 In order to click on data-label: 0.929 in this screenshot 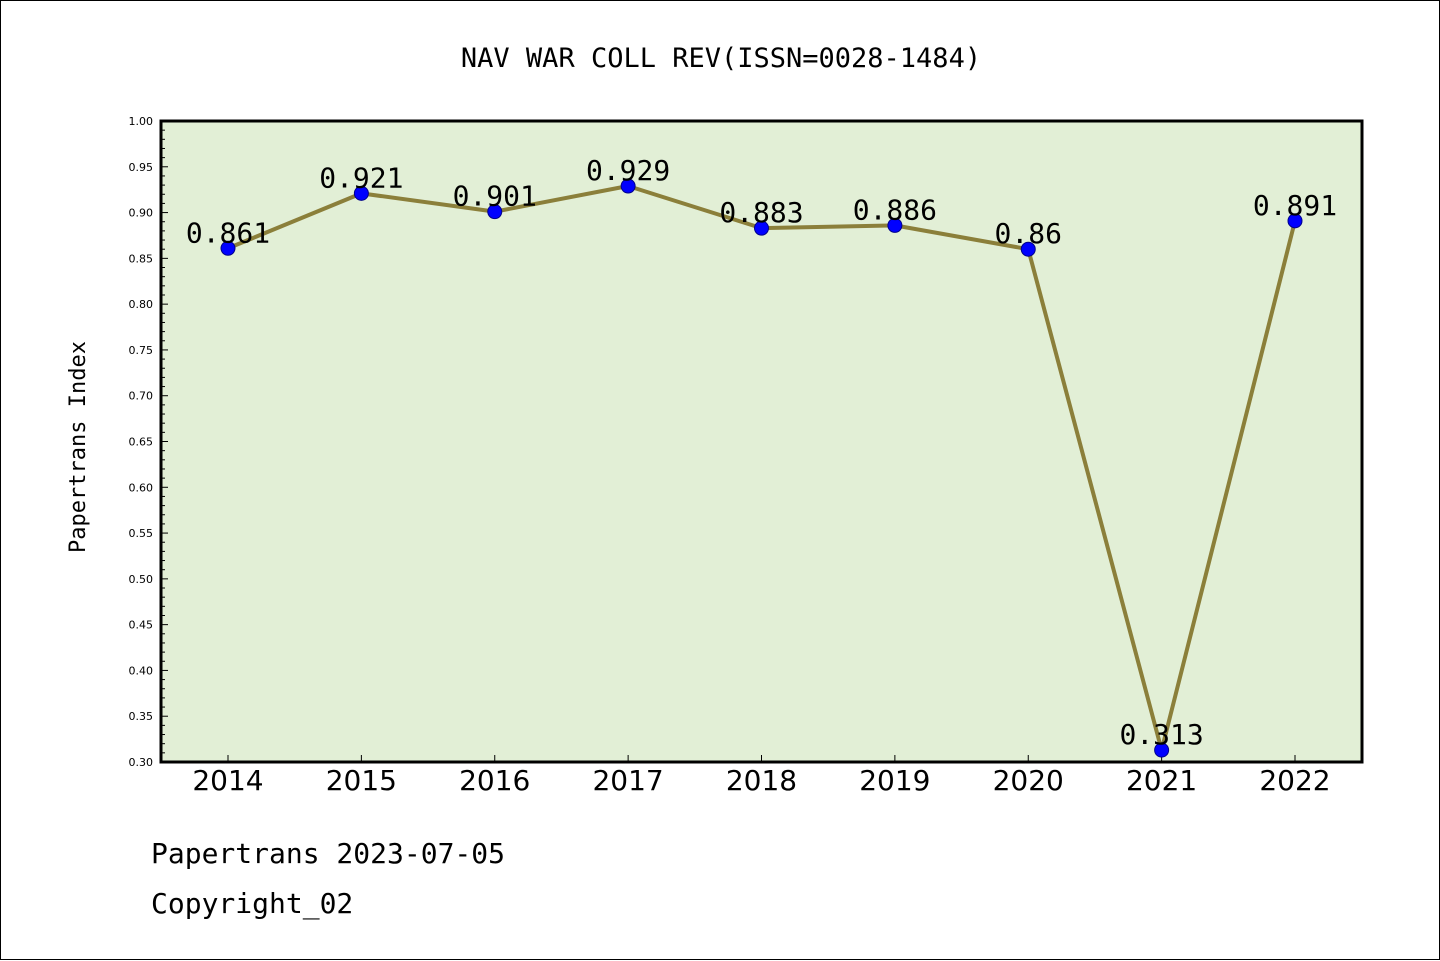, I will do `click(628, 170)`.